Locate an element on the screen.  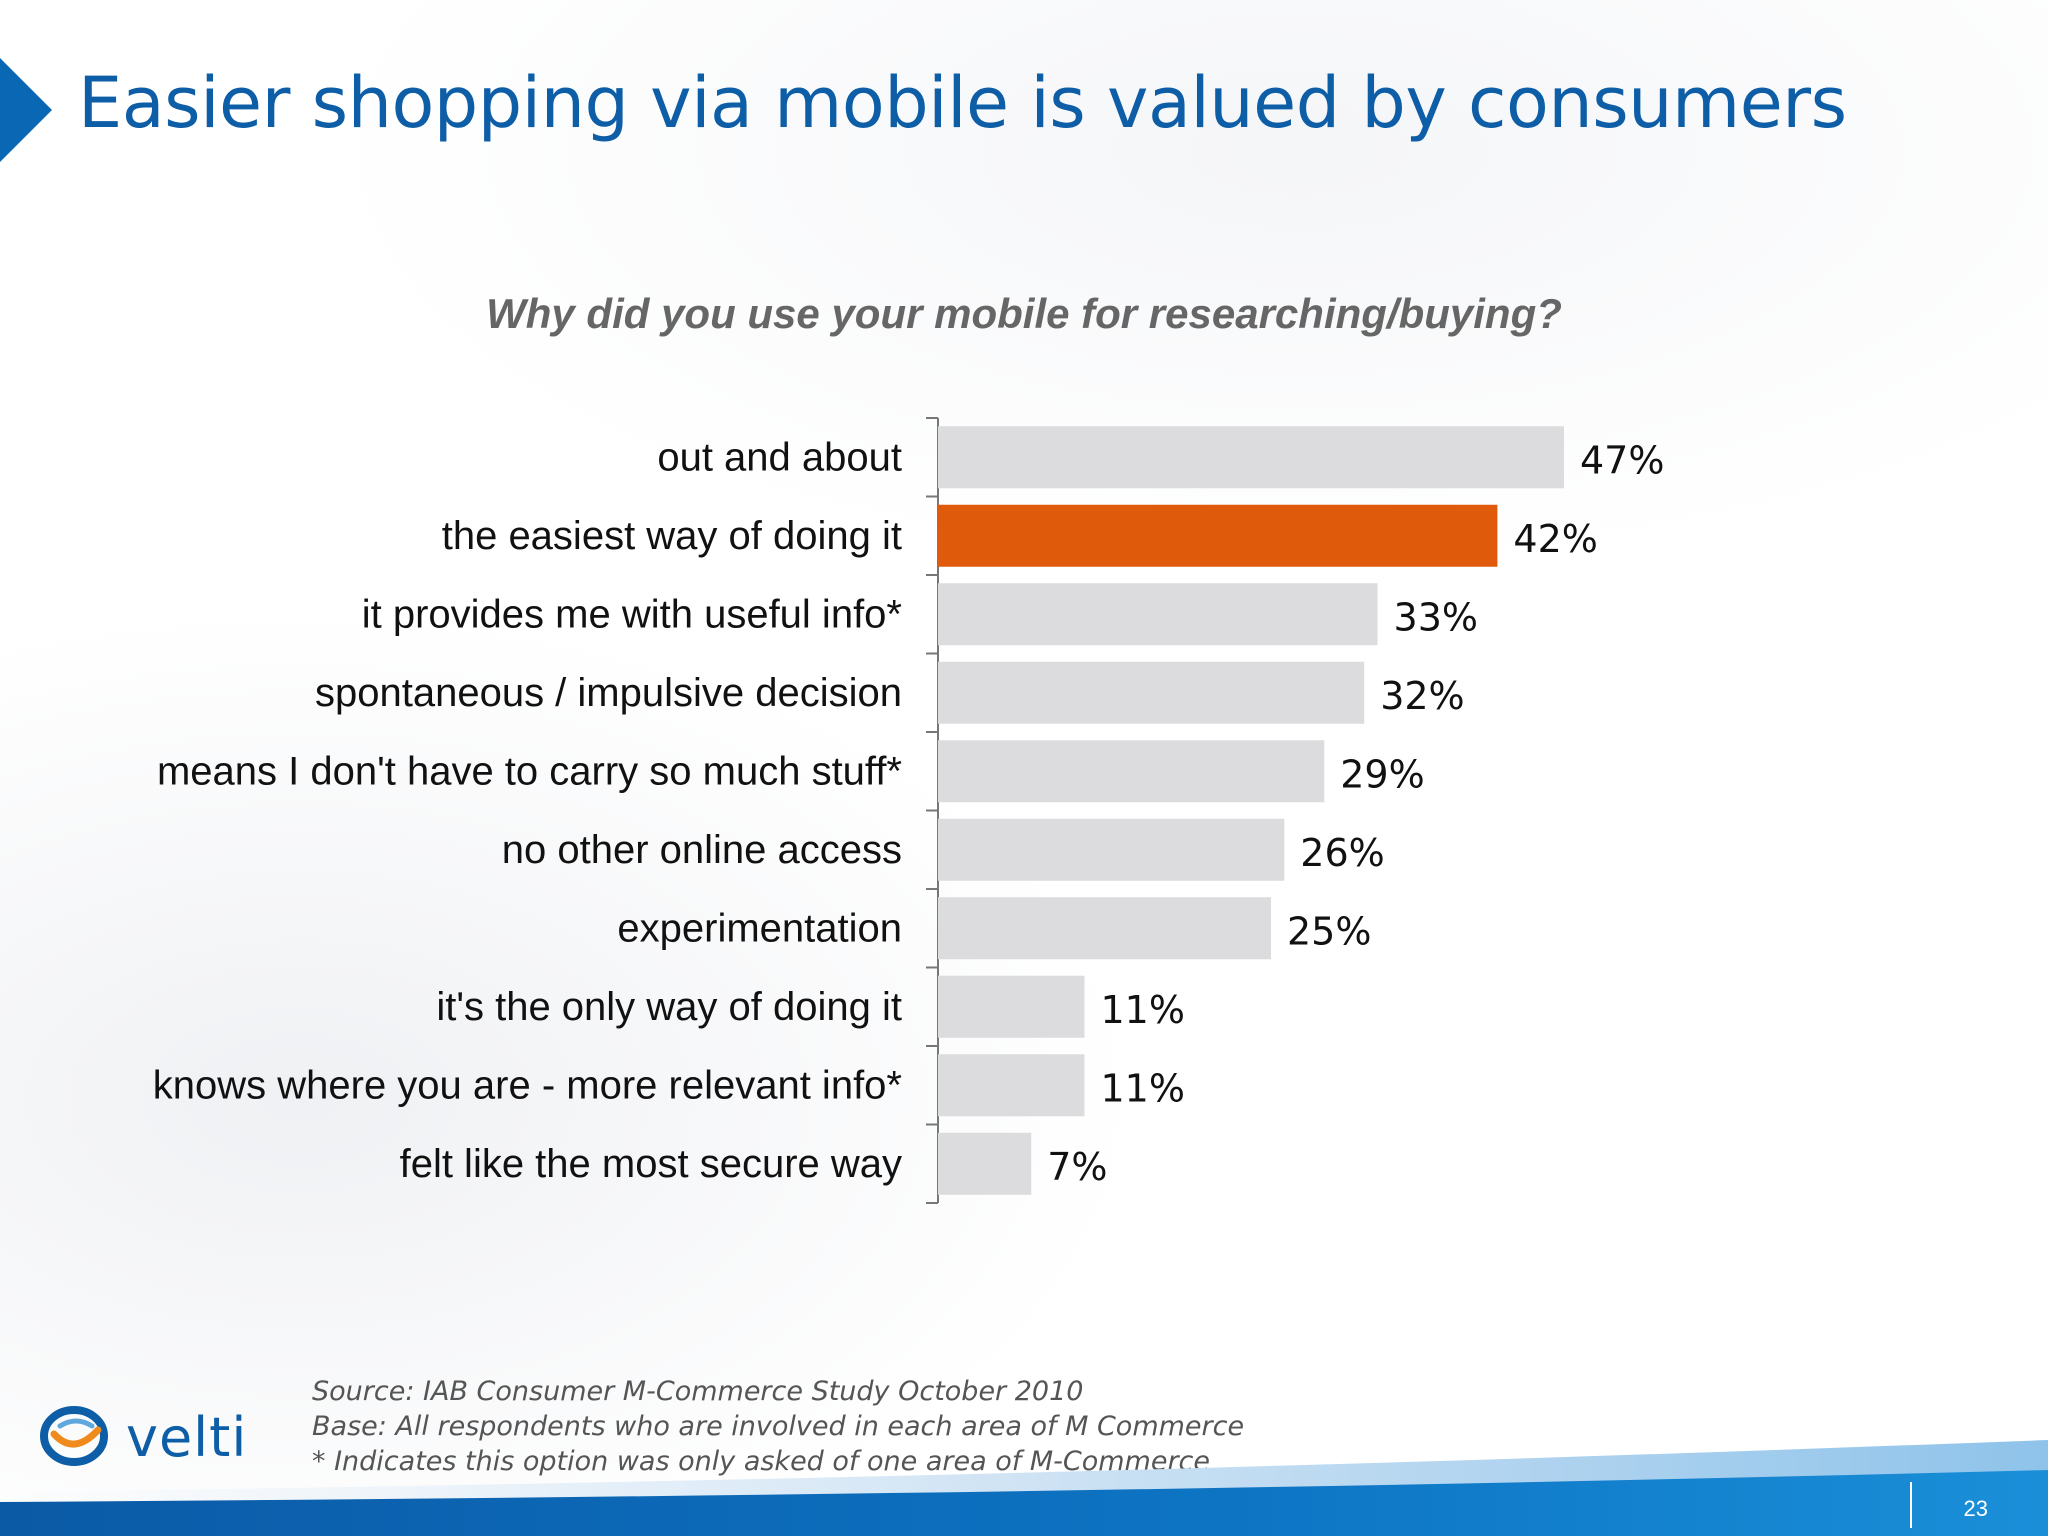
velti-logo: velti is located at coordinates (160, 1437).